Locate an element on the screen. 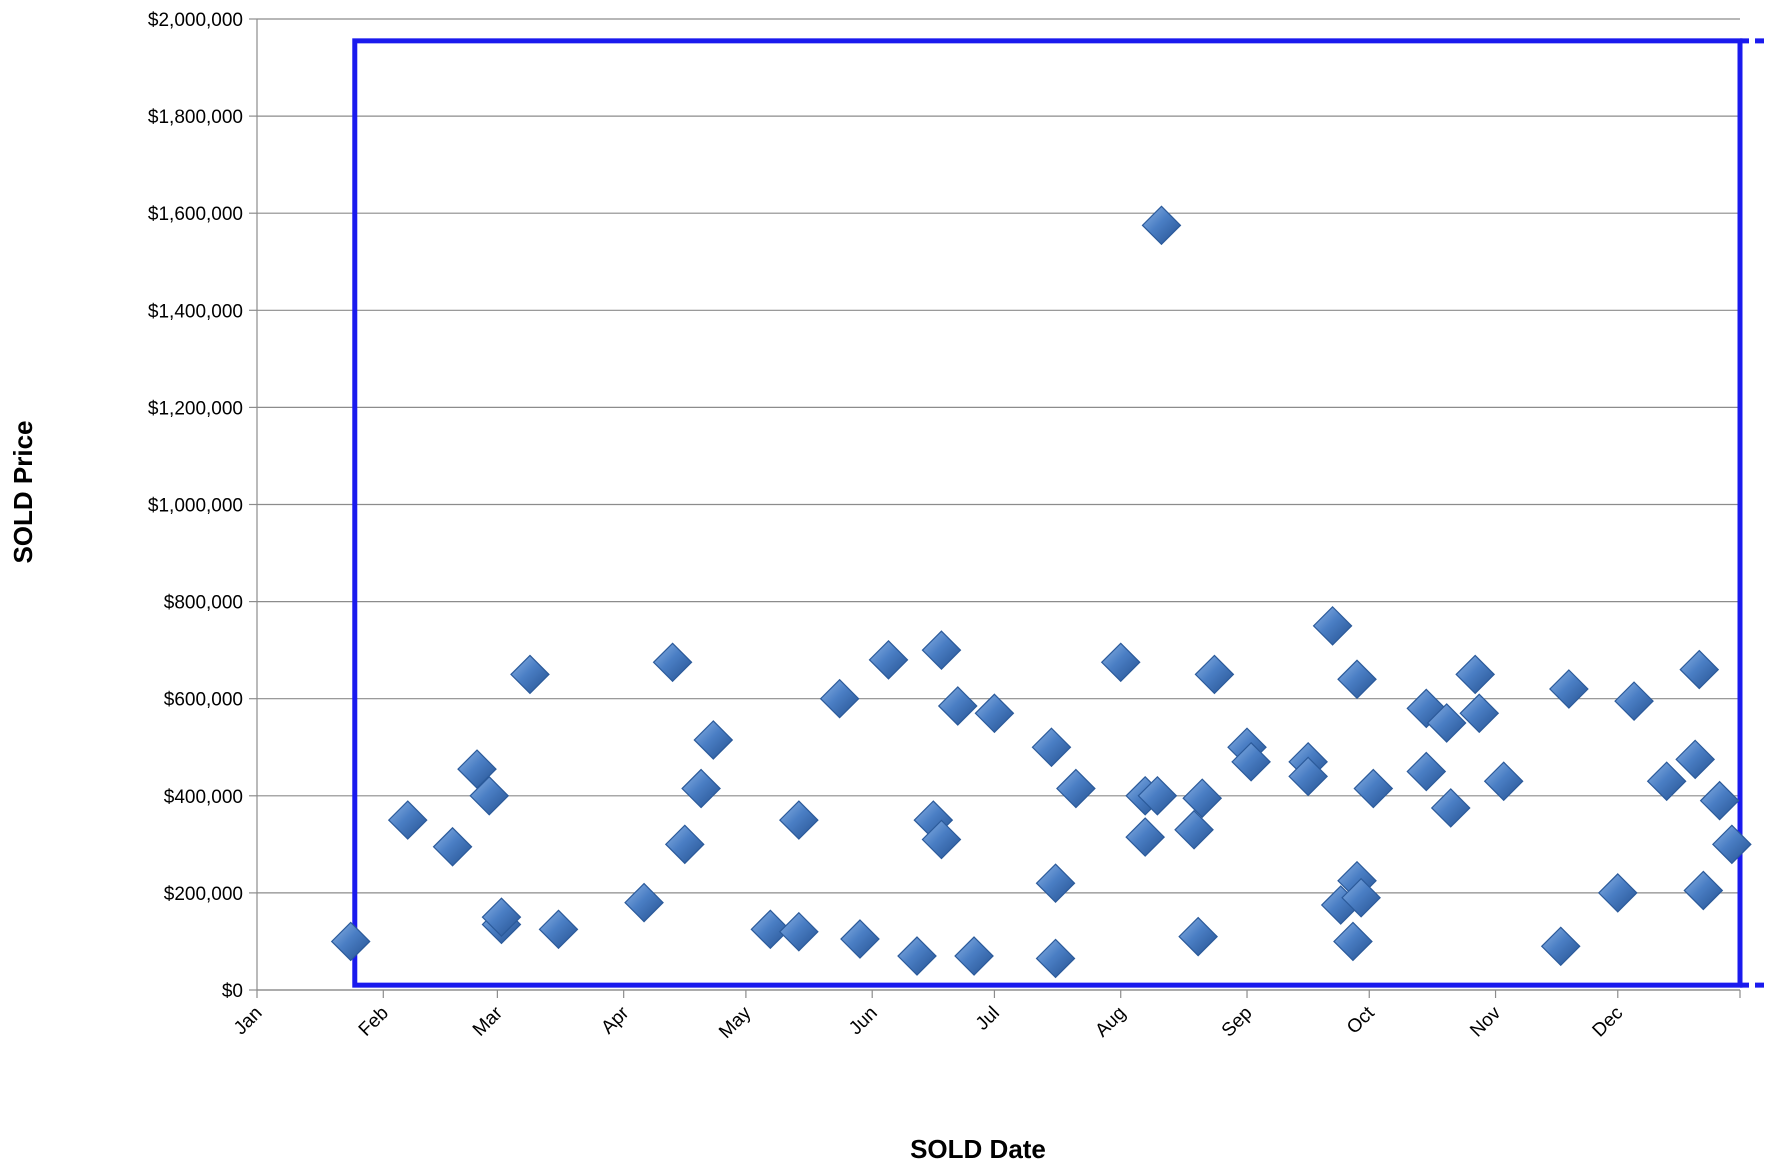  x-tick-label: Oct is located at coordinates (1361, 1020).